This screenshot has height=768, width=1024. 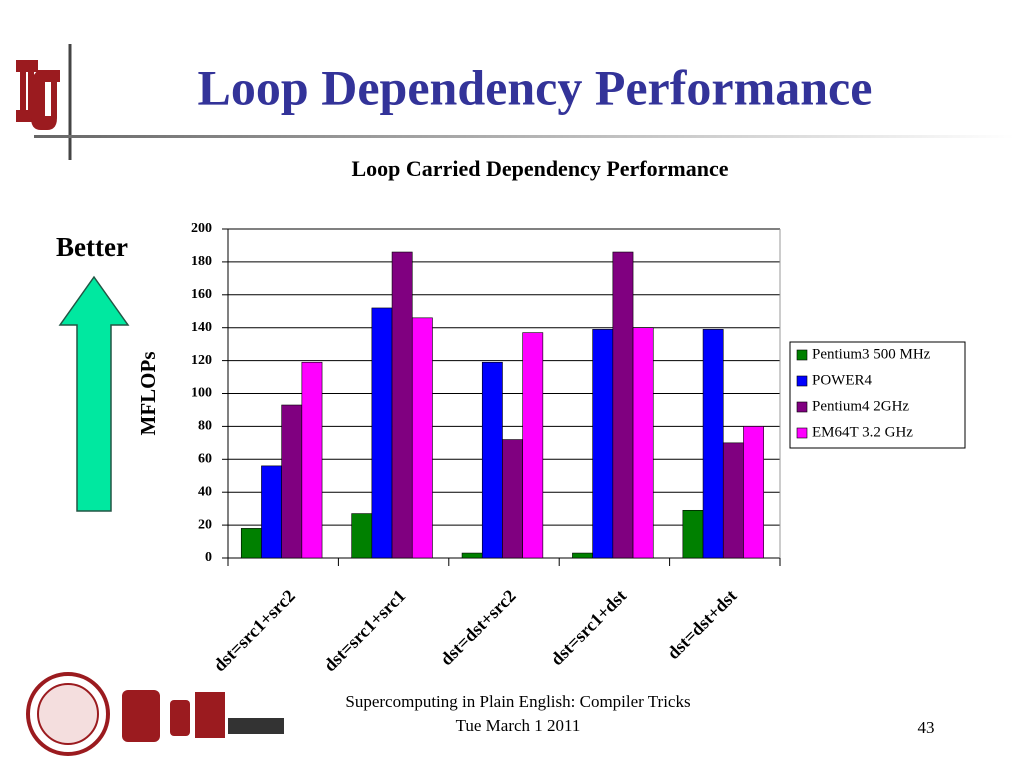 What do you see at coordinates (254, 631) in the screenshot?
I see `x-tick-label: dst=src1+src2` at bounding box center [254, 631].